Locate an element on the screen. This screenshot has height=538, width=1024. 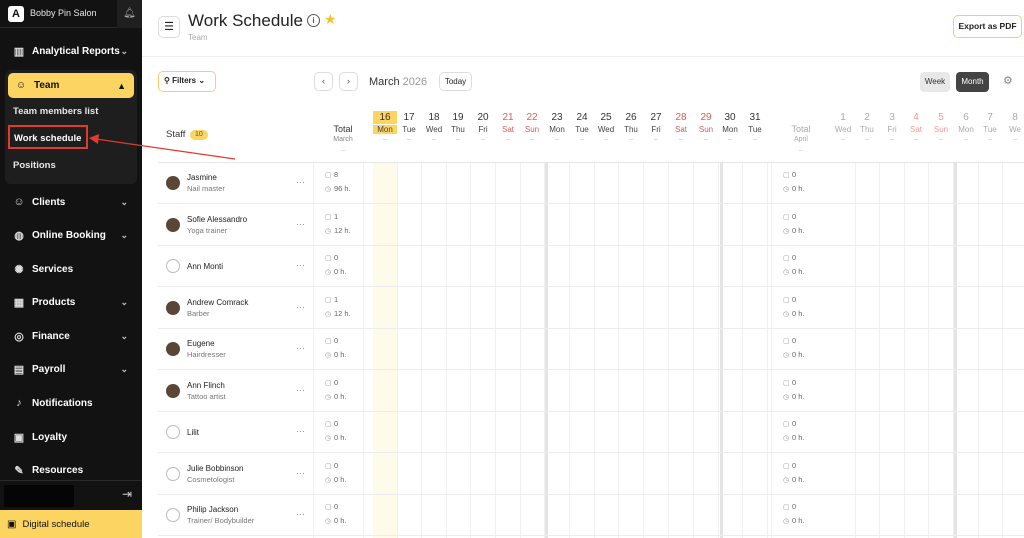
menu-toggle-button: ☰ is located at coordinates (169, 27).